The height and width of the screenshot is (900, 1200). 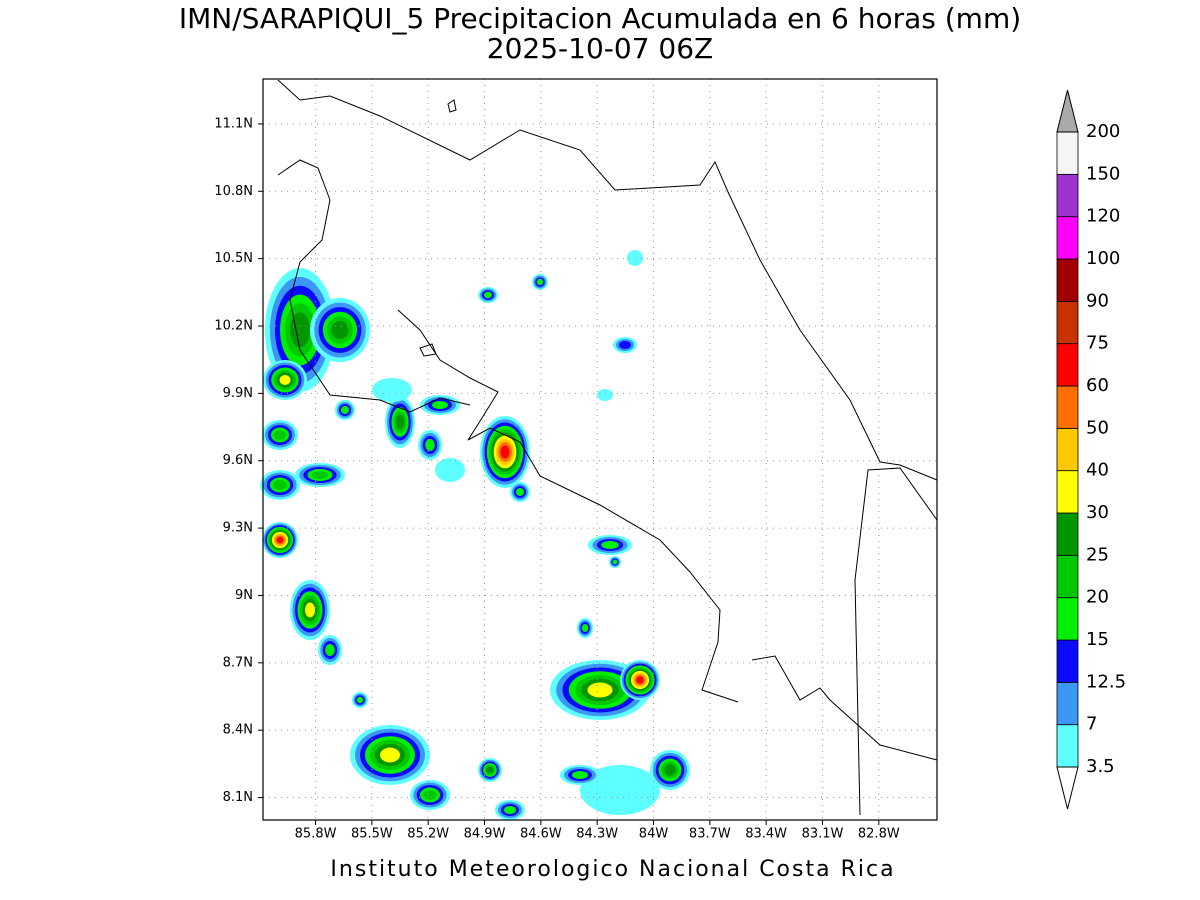 I want to click on y-tick-label: 10.2N, so click(x=233, y=326).